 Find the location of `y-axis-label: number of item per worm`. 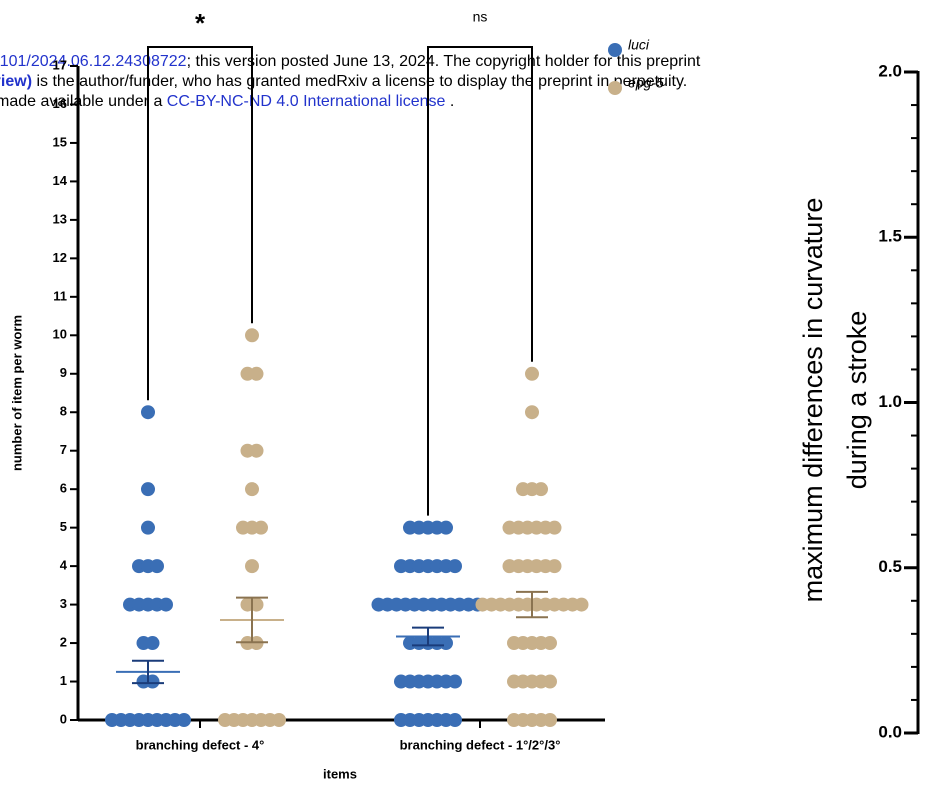

y-axis-label: number of item per worm is located at coordinates (16, 393).